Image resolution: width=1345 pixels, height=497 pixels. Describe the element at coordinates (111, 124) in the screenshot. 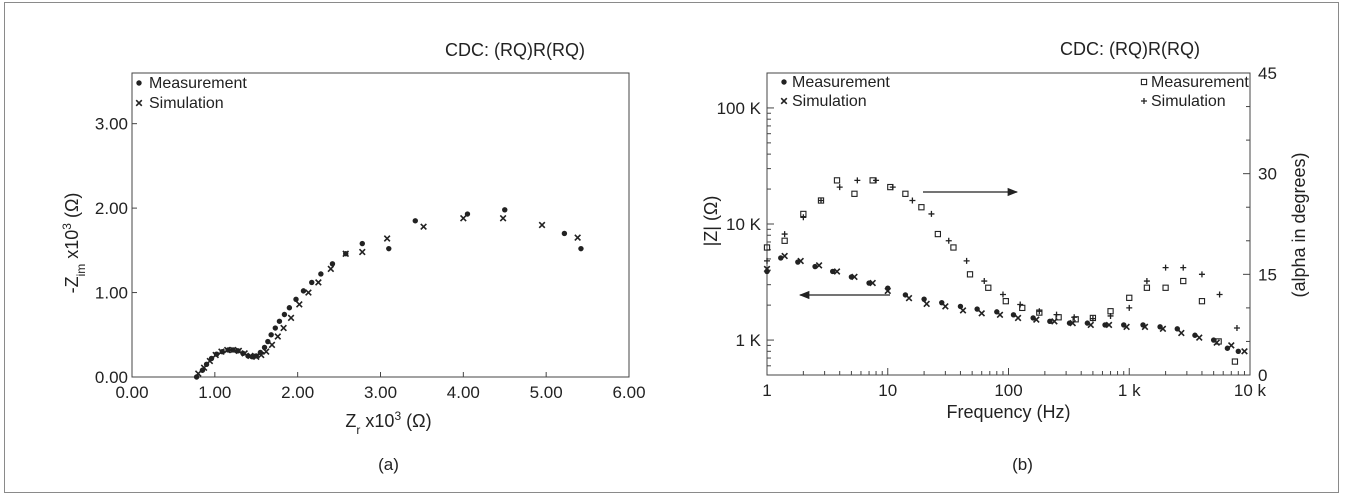

I see `plot-a-ytick-label: 3.00` at that location.